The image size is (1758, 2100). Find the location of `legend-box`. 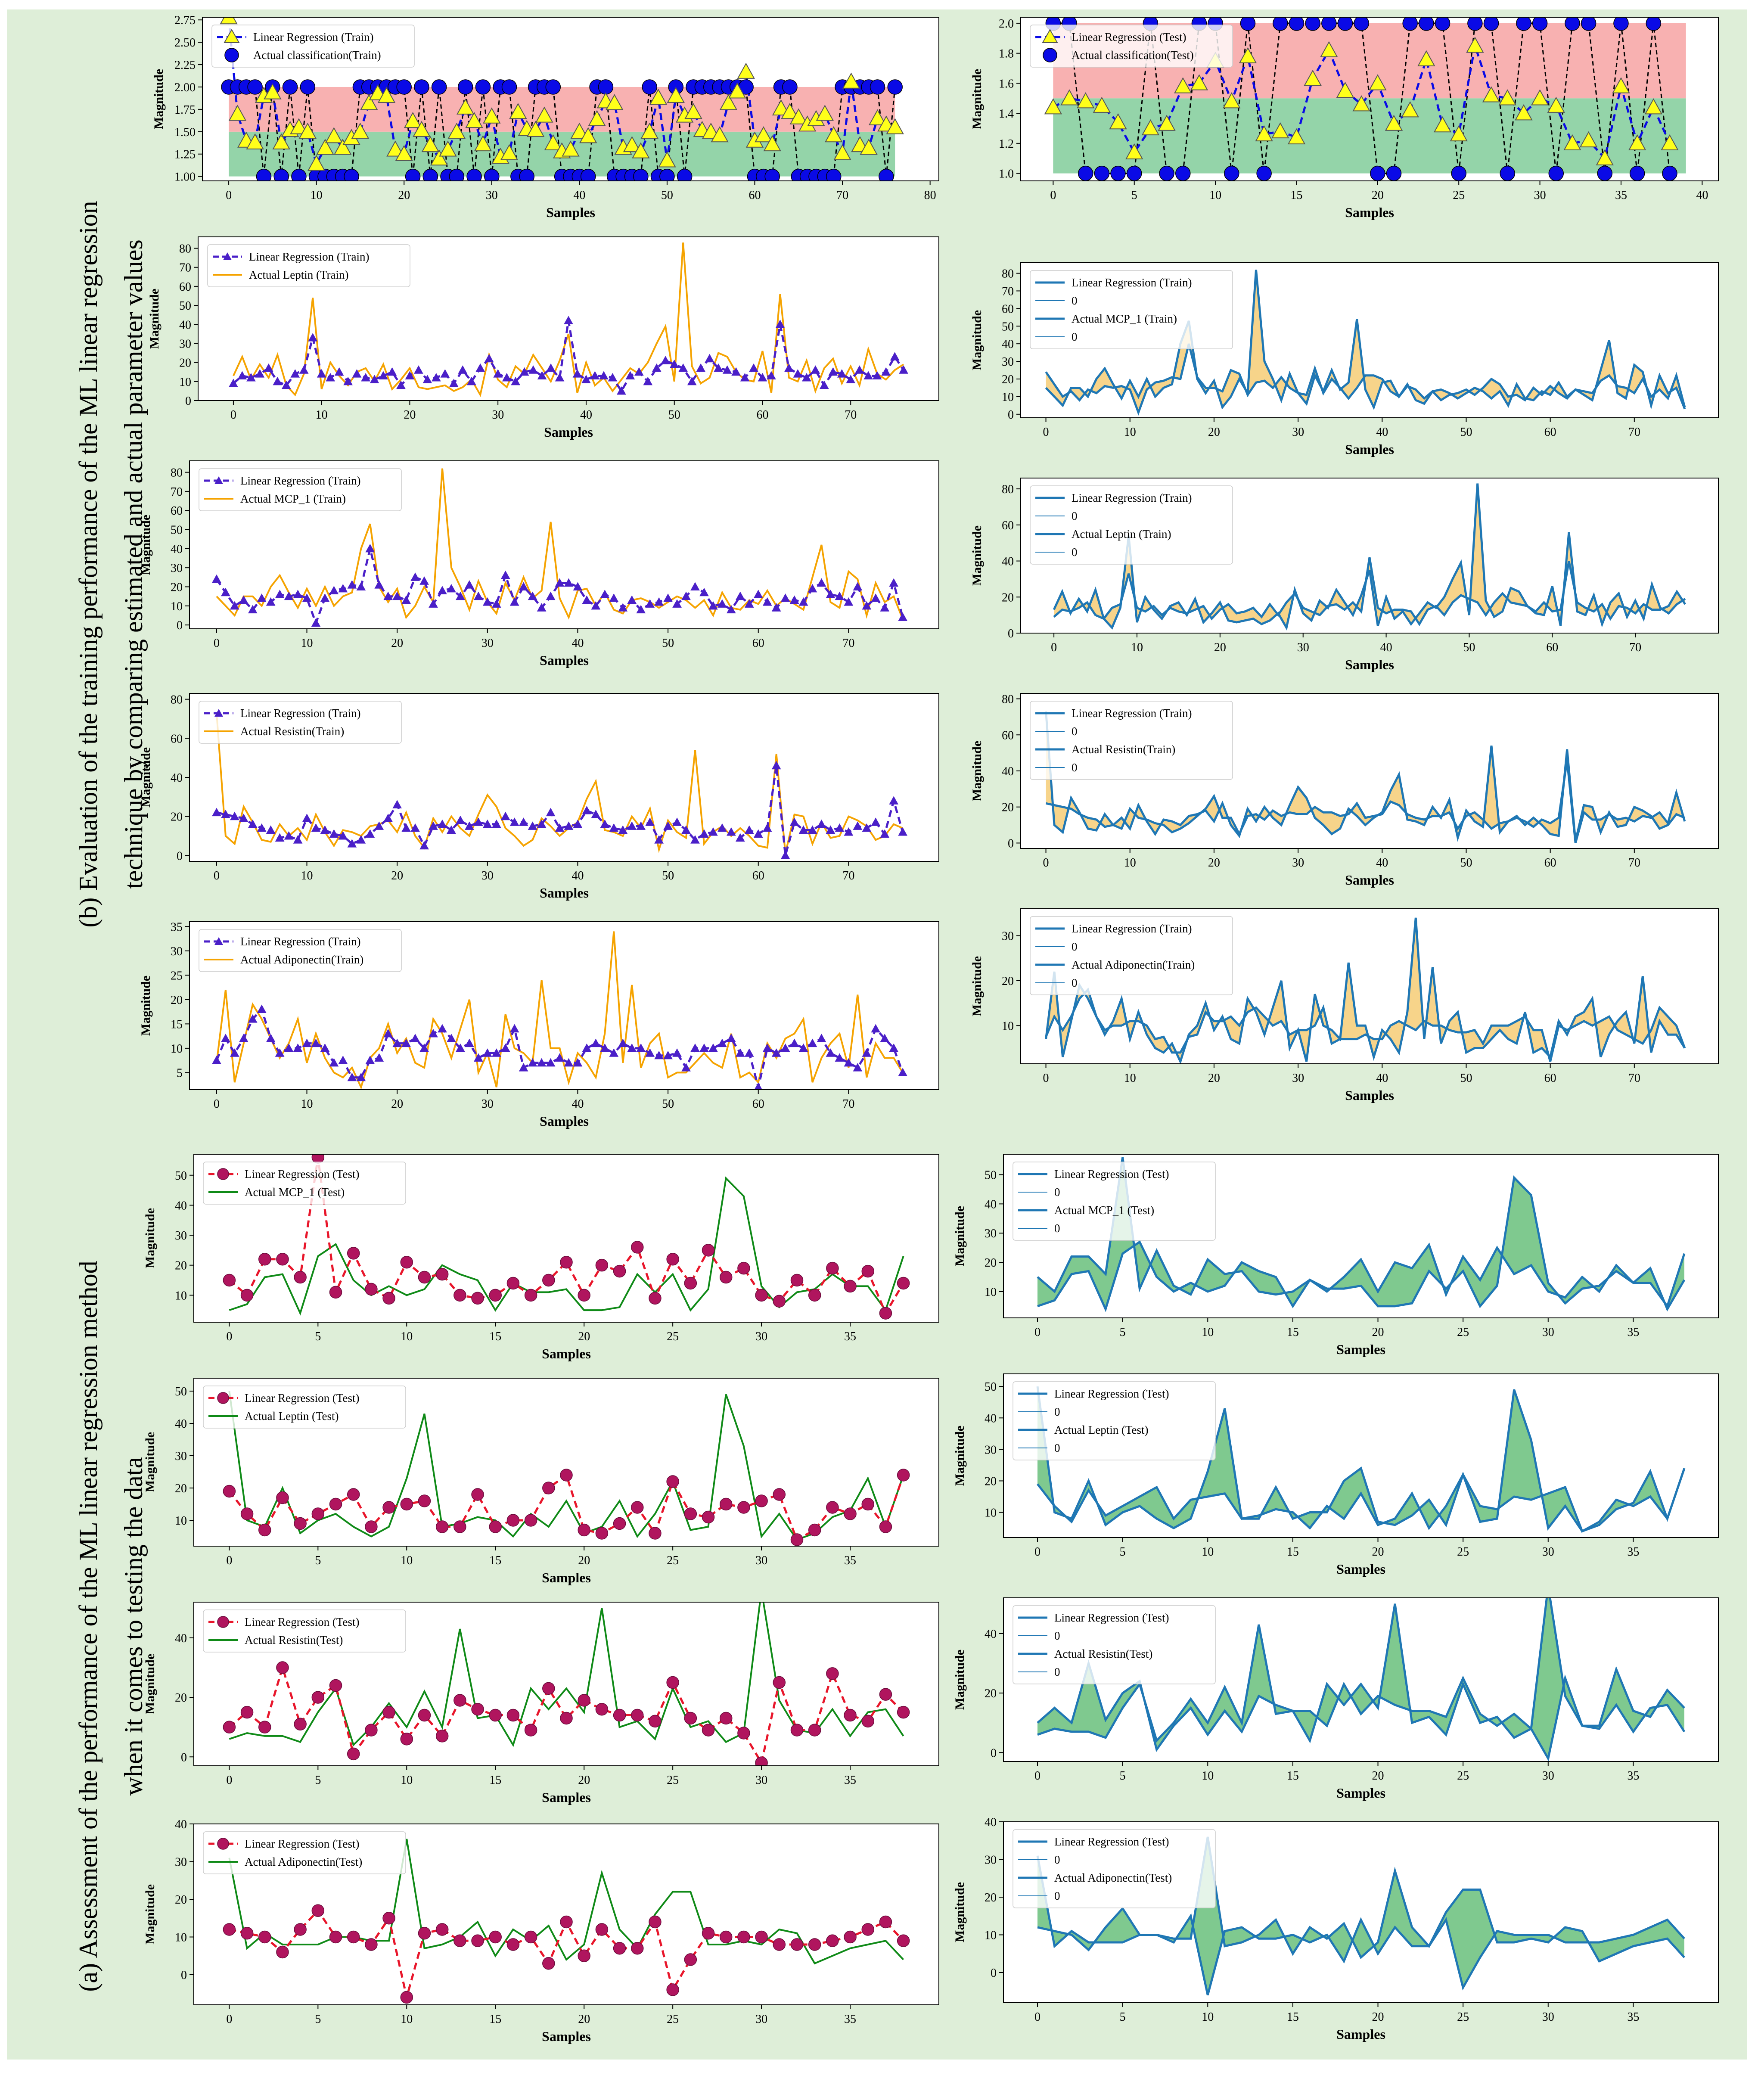

legend-box is located at coordinates (308, 265).